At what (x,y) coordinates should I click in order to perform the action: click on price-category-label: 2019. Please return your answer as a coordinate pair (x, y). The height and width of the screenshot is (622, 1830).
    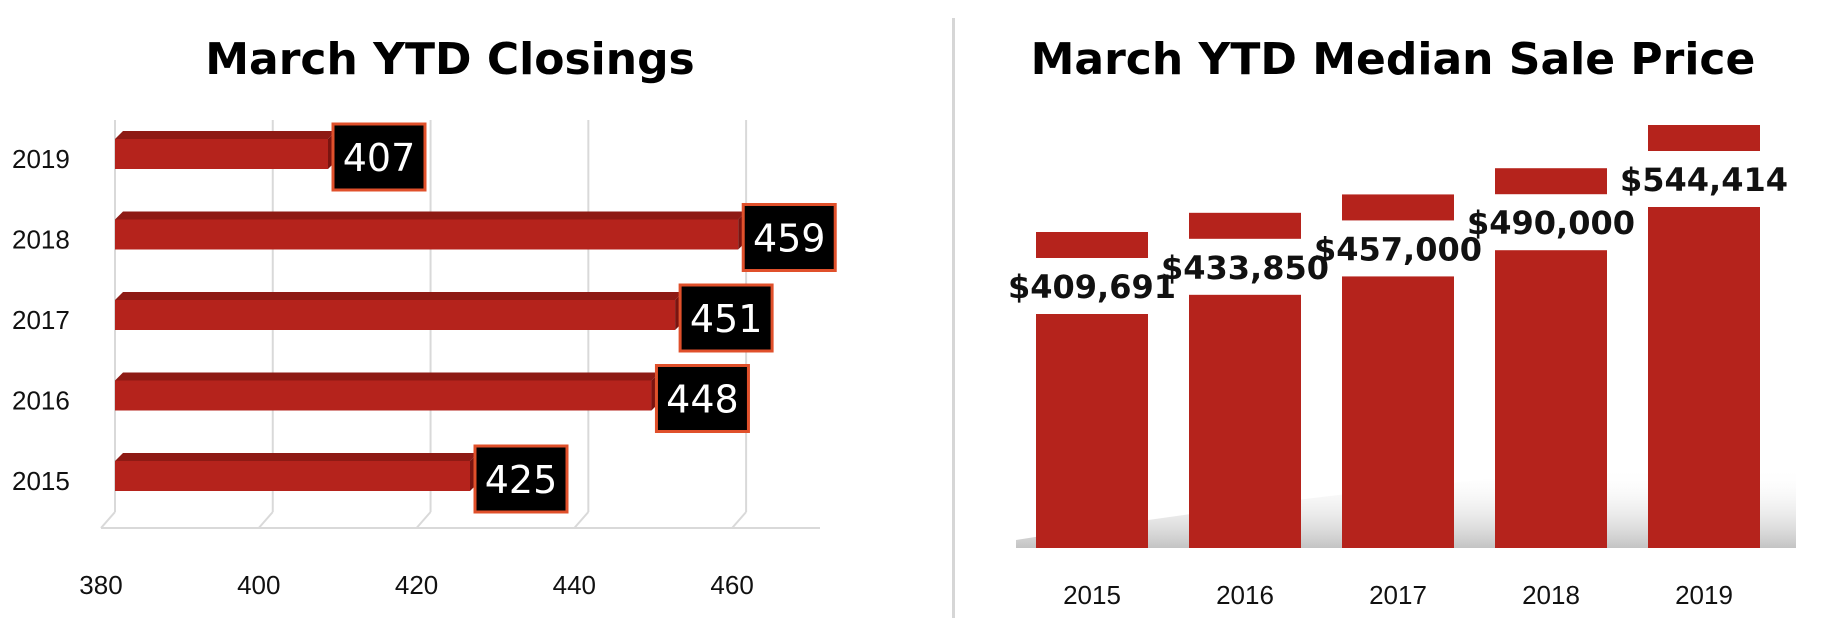
    Looking at the image, I should click on (1704, 595).